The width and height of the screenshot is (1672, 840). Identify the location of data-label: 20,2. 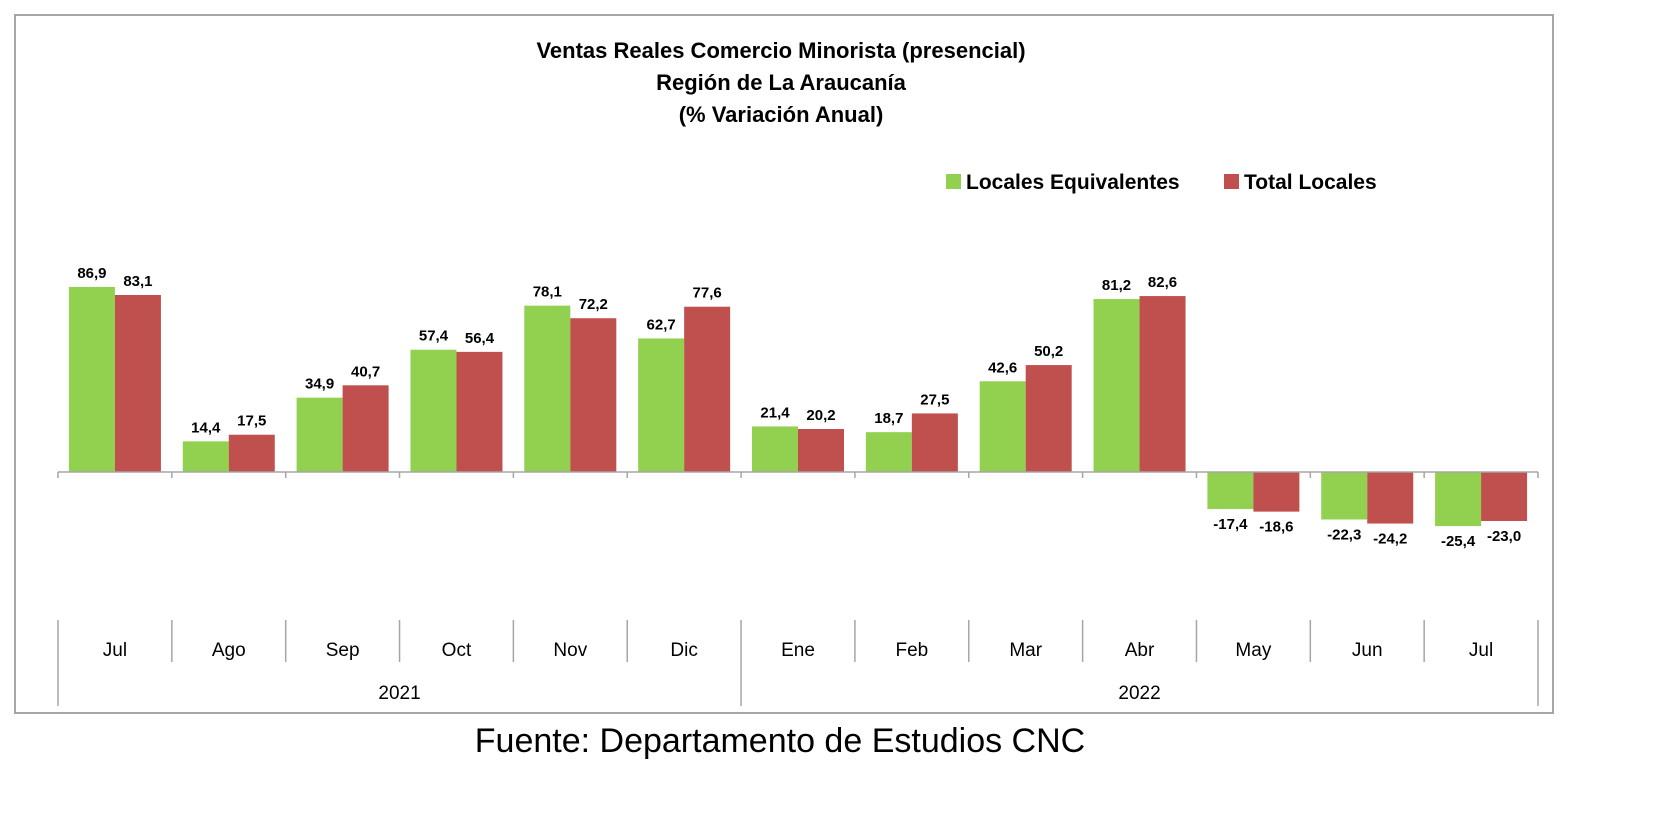
(820, 415).